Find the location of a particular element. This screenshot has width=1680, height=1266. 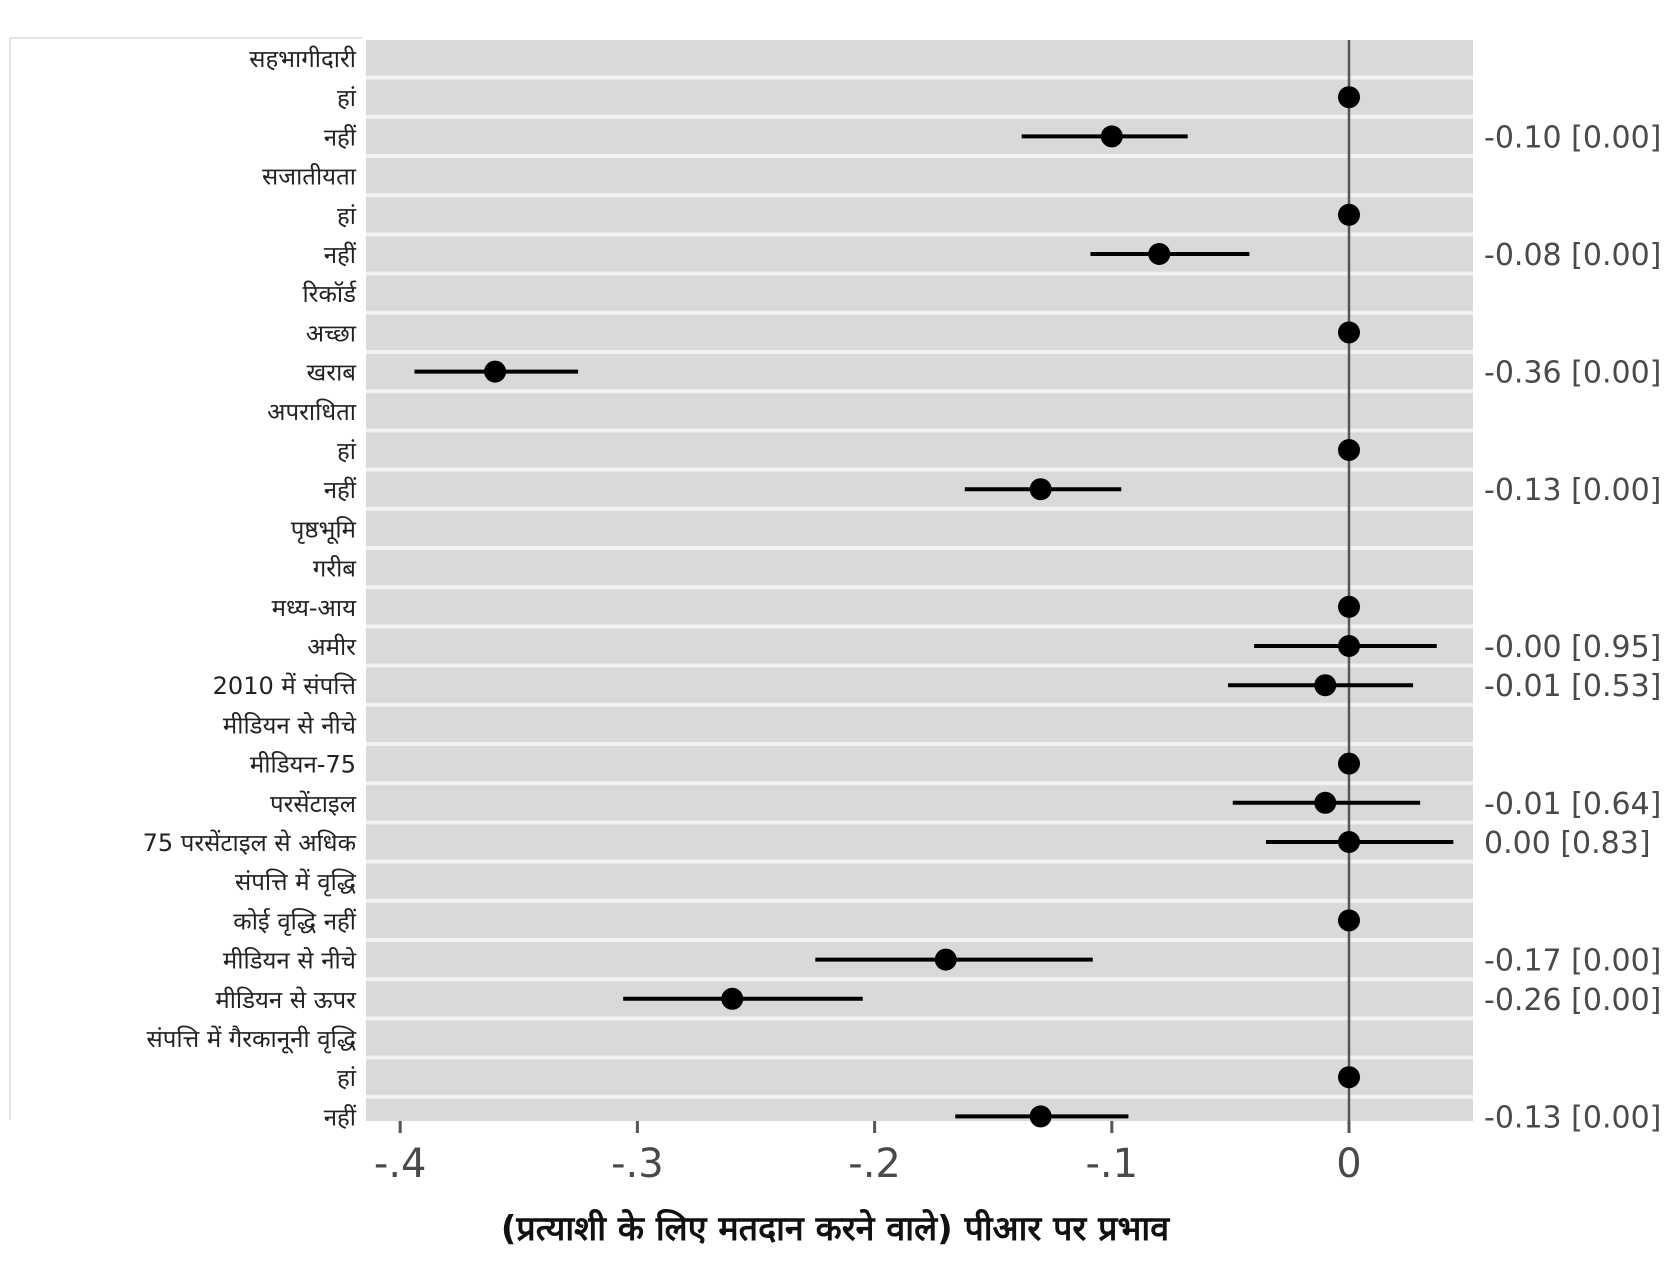

row-label: मीडियन-75 is located at coordinates (303, 765).